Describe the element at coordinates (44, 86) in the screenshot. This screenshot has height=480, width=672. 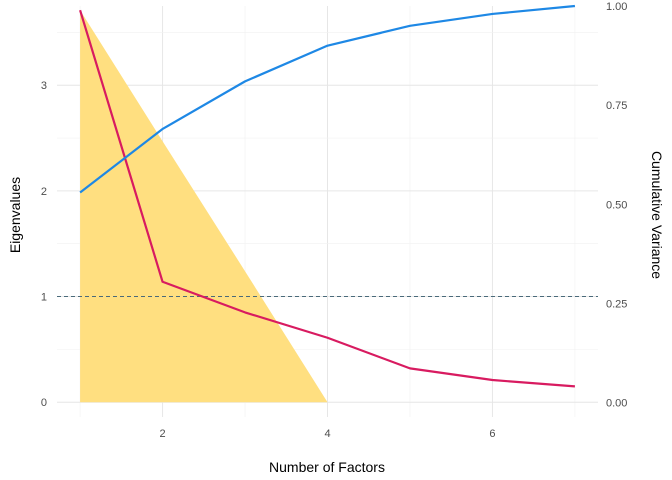
I see `y-tick-label: 3` at that location.